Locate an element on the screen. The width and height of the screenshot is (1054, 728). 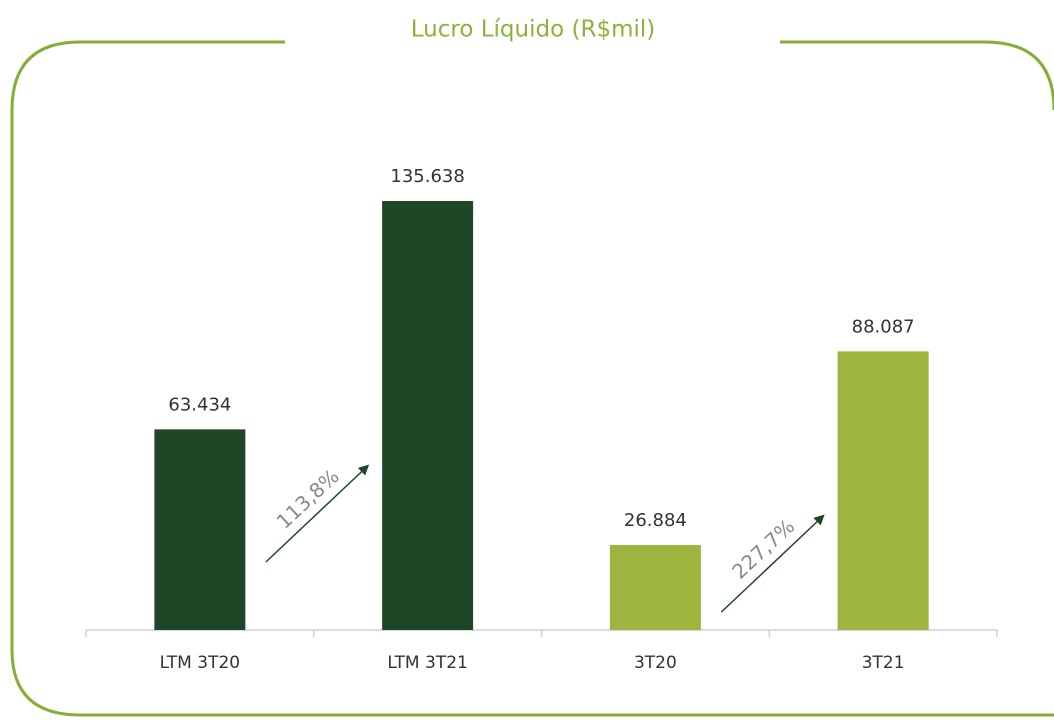
value-label: 63.434 is located at coordinates (199, 404).